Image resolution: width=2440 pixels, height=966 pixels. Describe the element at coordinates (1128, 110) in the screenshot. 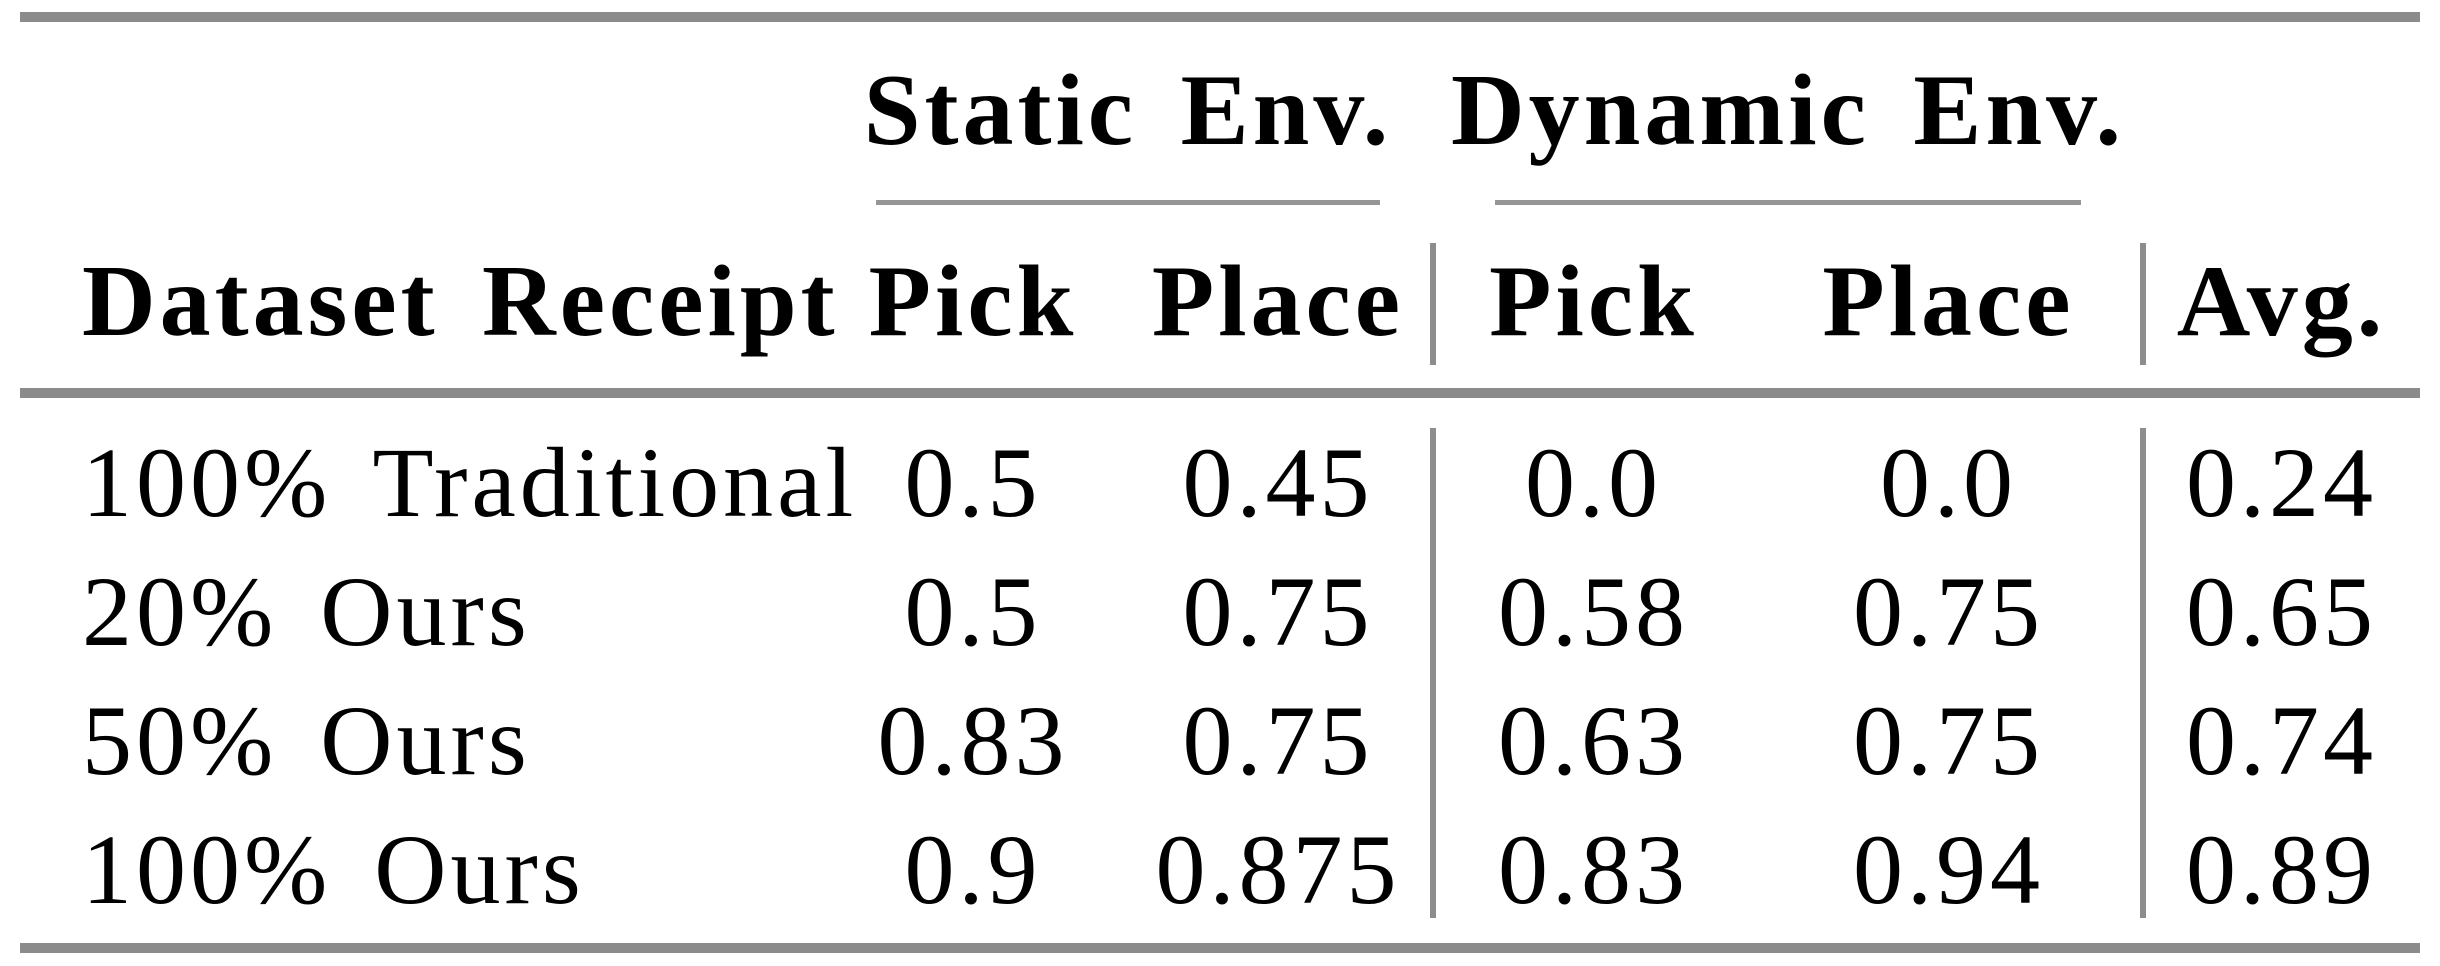

I see `static-env-label: Static Env.` at that location.